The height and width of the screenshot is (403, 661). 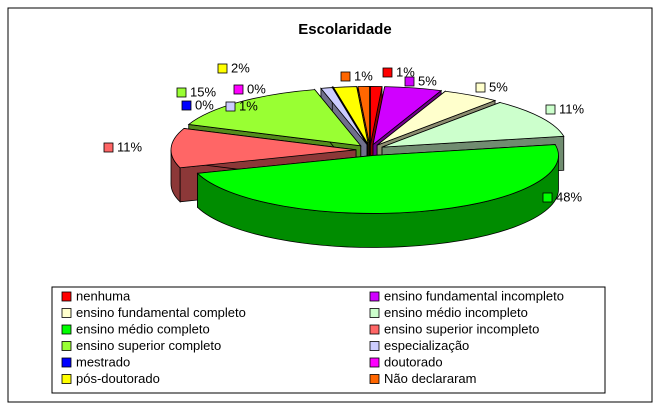 I want to click on data-label: 15%, so click(x=203, y=91).